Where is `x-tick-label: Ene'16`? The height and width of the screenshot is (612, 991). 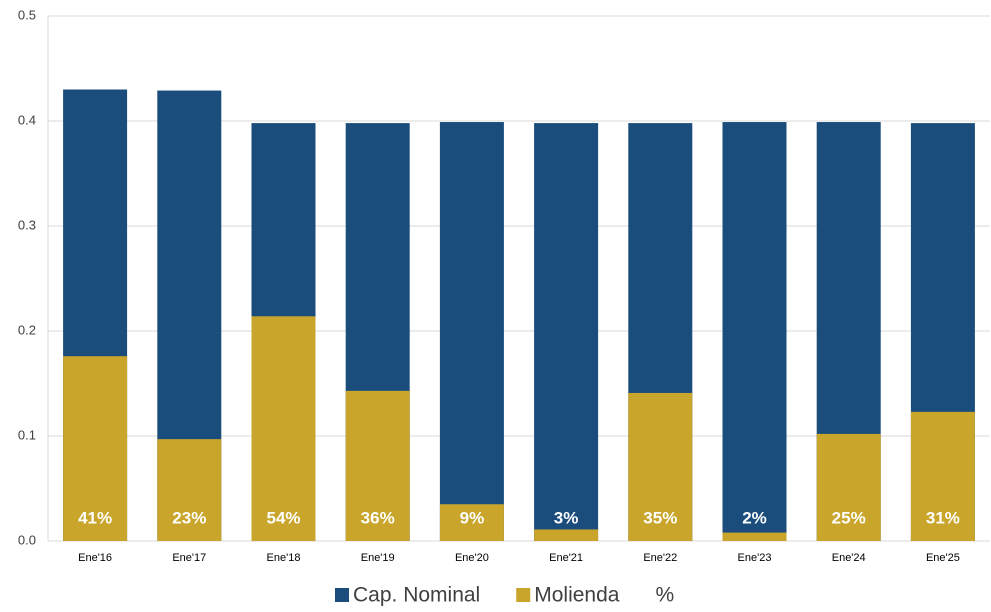 x-tick-label: Ene'16 is located at coordinates (95, 558).